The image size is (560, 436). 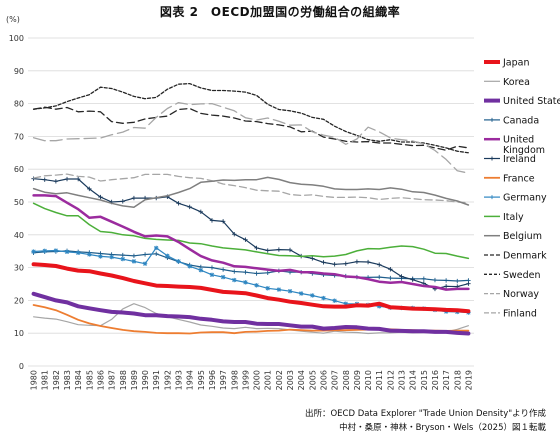 I want to click on x-tick-2001: 2001, so click(x=268, y=380).